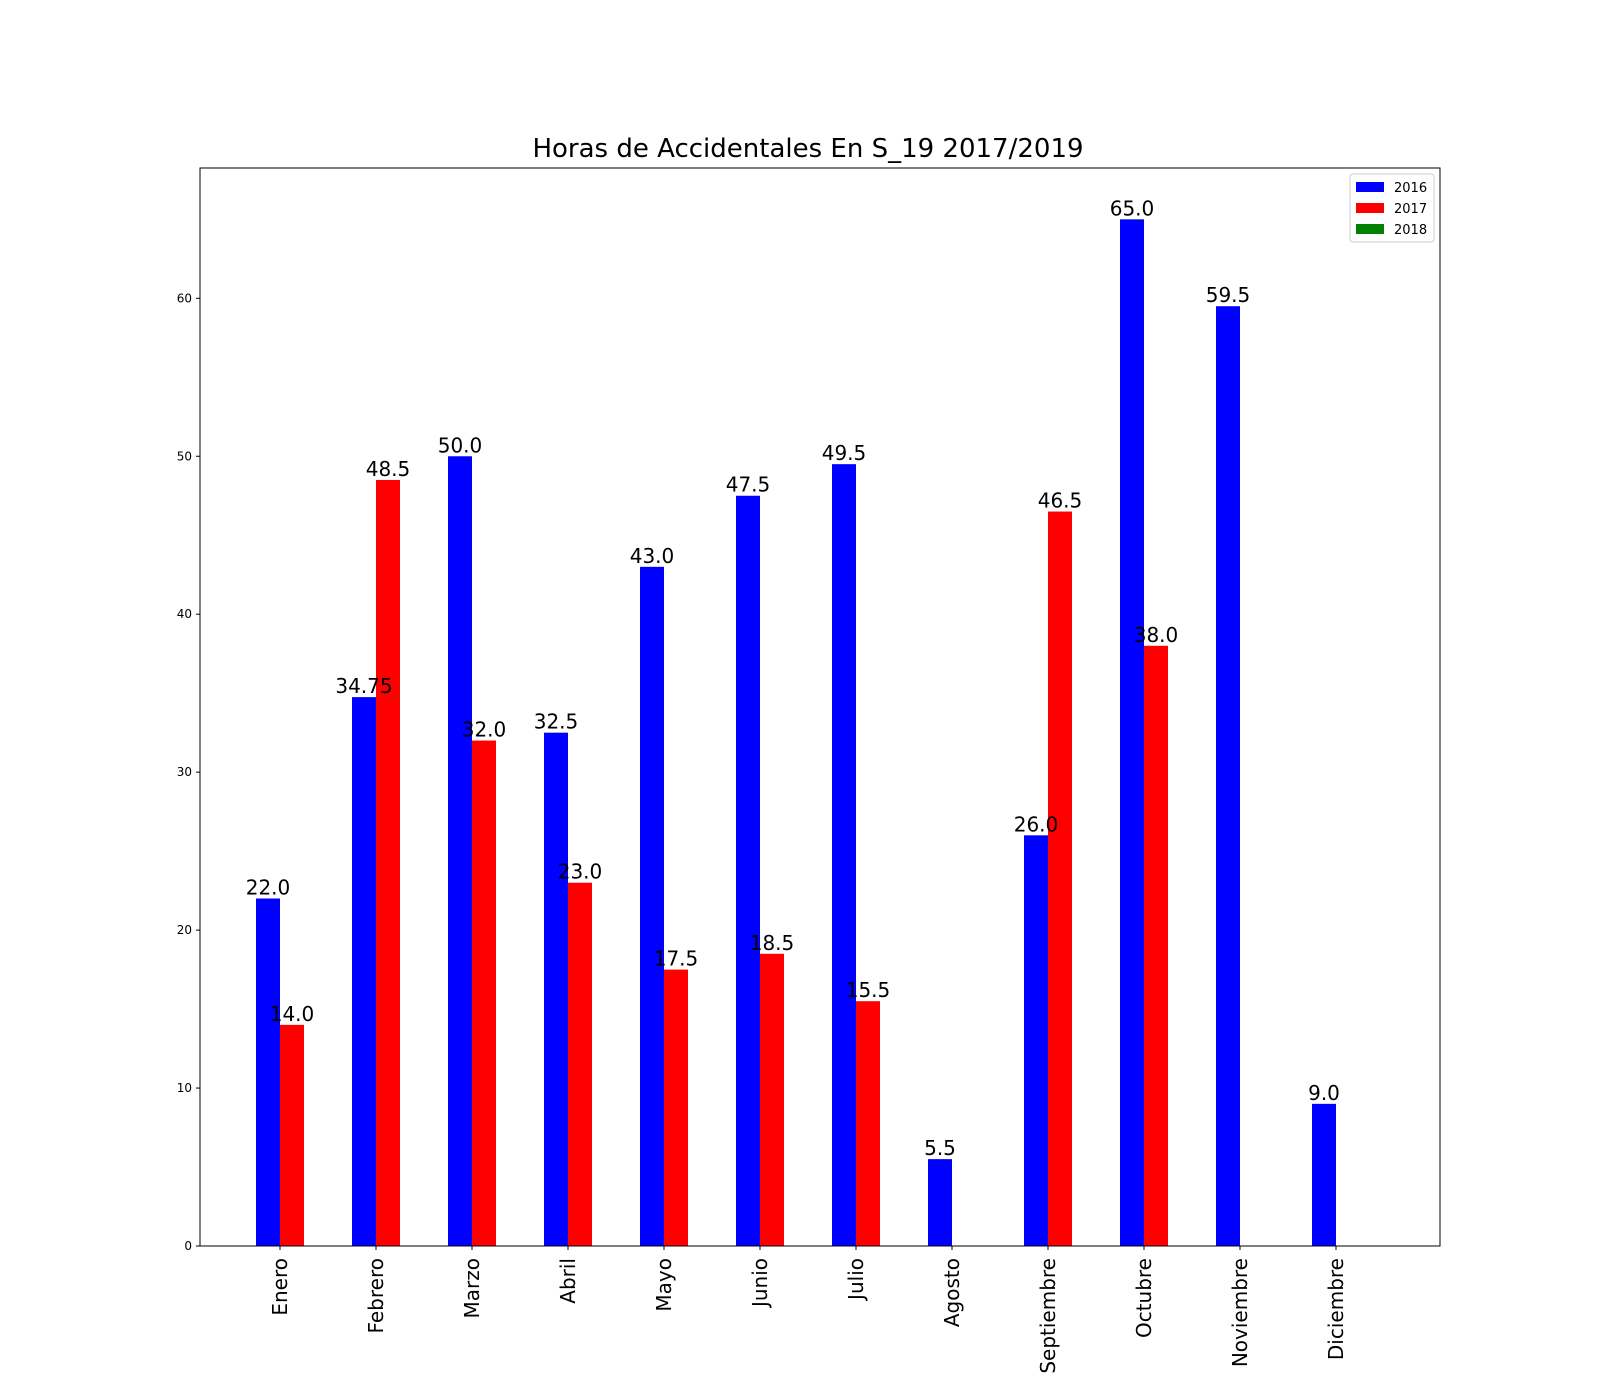 This screenshot has width=1600, height=1400. What do you see at coordinates (1036, 824) in the screenshot?
I see `data-label-2016-septiembre: 26.0` at bounding box center [1036, 824].